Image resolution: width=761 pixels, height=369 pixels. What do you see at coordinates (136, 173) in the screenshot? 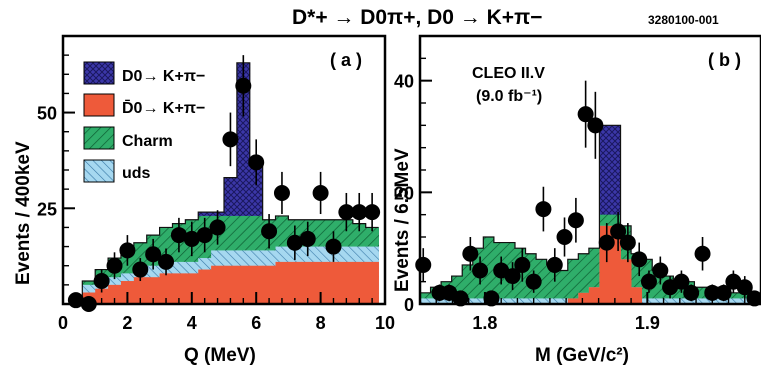
I see `legend-uds-label: uds` at bounding box center [136, 173].